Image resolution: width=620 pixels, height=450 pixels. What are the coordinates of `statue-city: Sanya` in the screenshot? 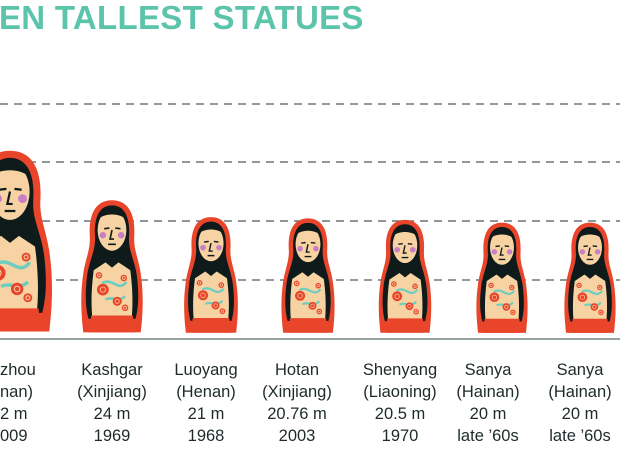 It's located at (580, 370).